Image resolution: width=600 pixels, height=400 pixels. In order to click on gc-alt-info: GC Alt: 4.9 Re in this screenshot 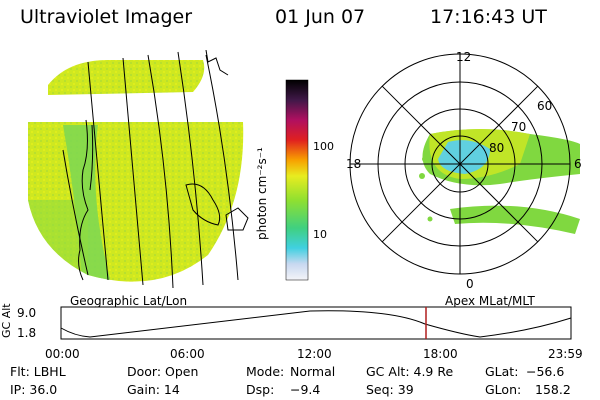, I will do `click(410, 371)`.